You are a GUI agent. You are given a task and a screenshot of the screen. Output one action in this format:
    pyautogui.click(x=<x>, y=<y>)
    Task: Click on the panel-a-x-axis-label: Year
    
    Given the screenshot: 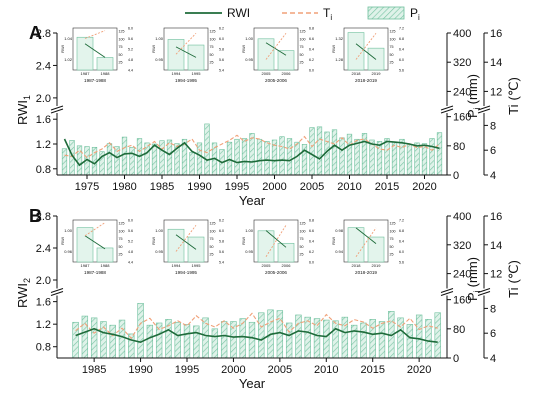 What is the action you would take?
    pyautogui.click(x=252, y=200)
    